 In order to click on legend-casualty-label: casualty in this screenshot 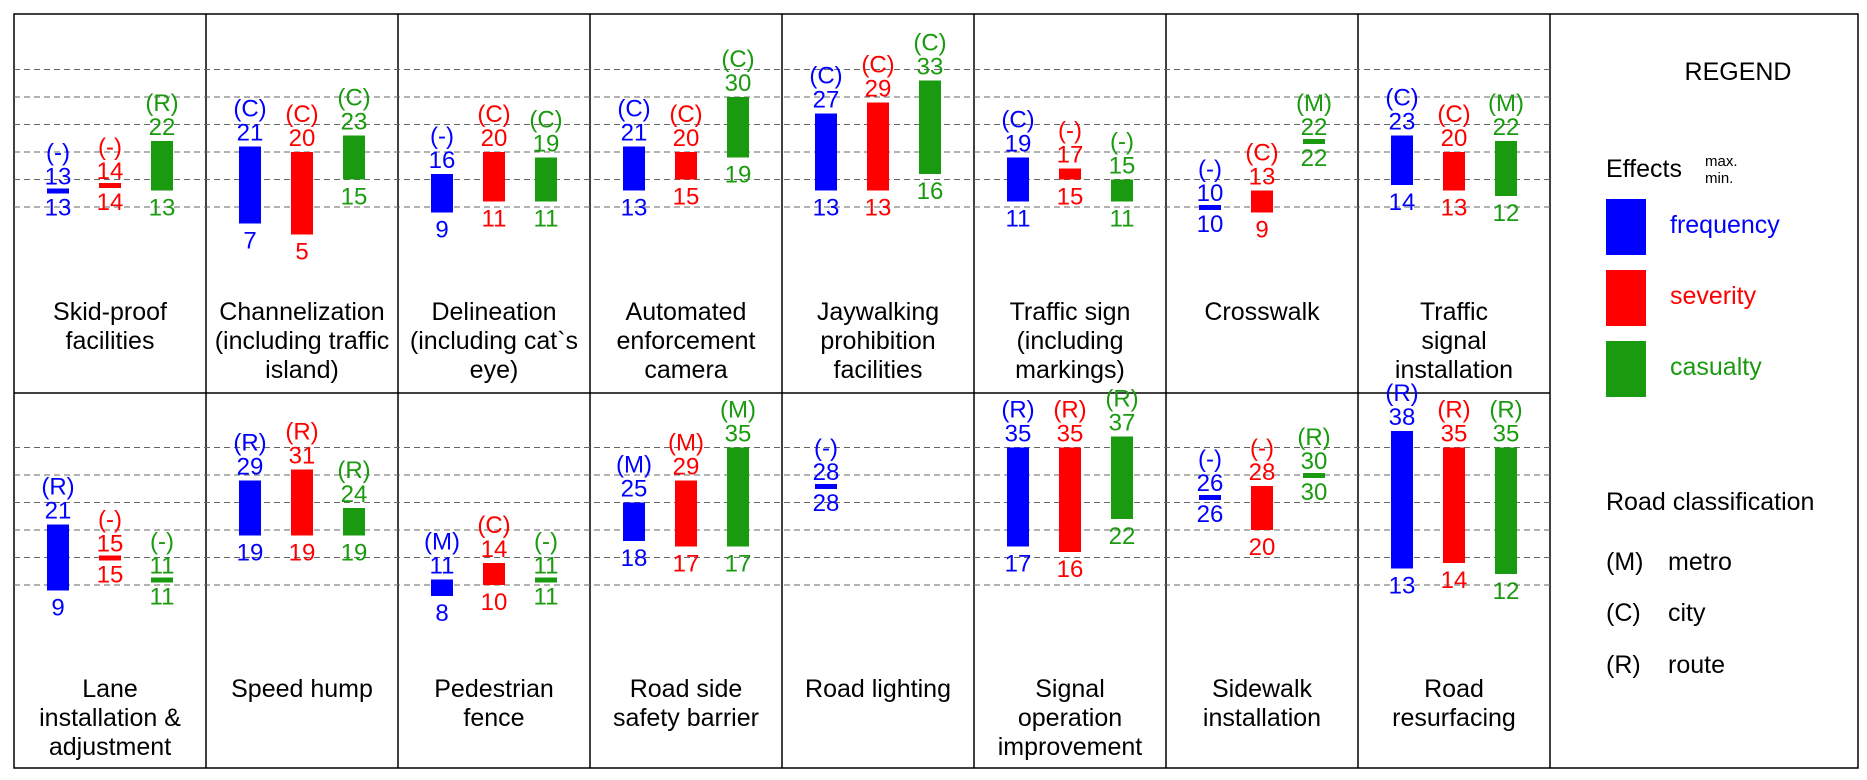, I will do `click(1716, 367)`.